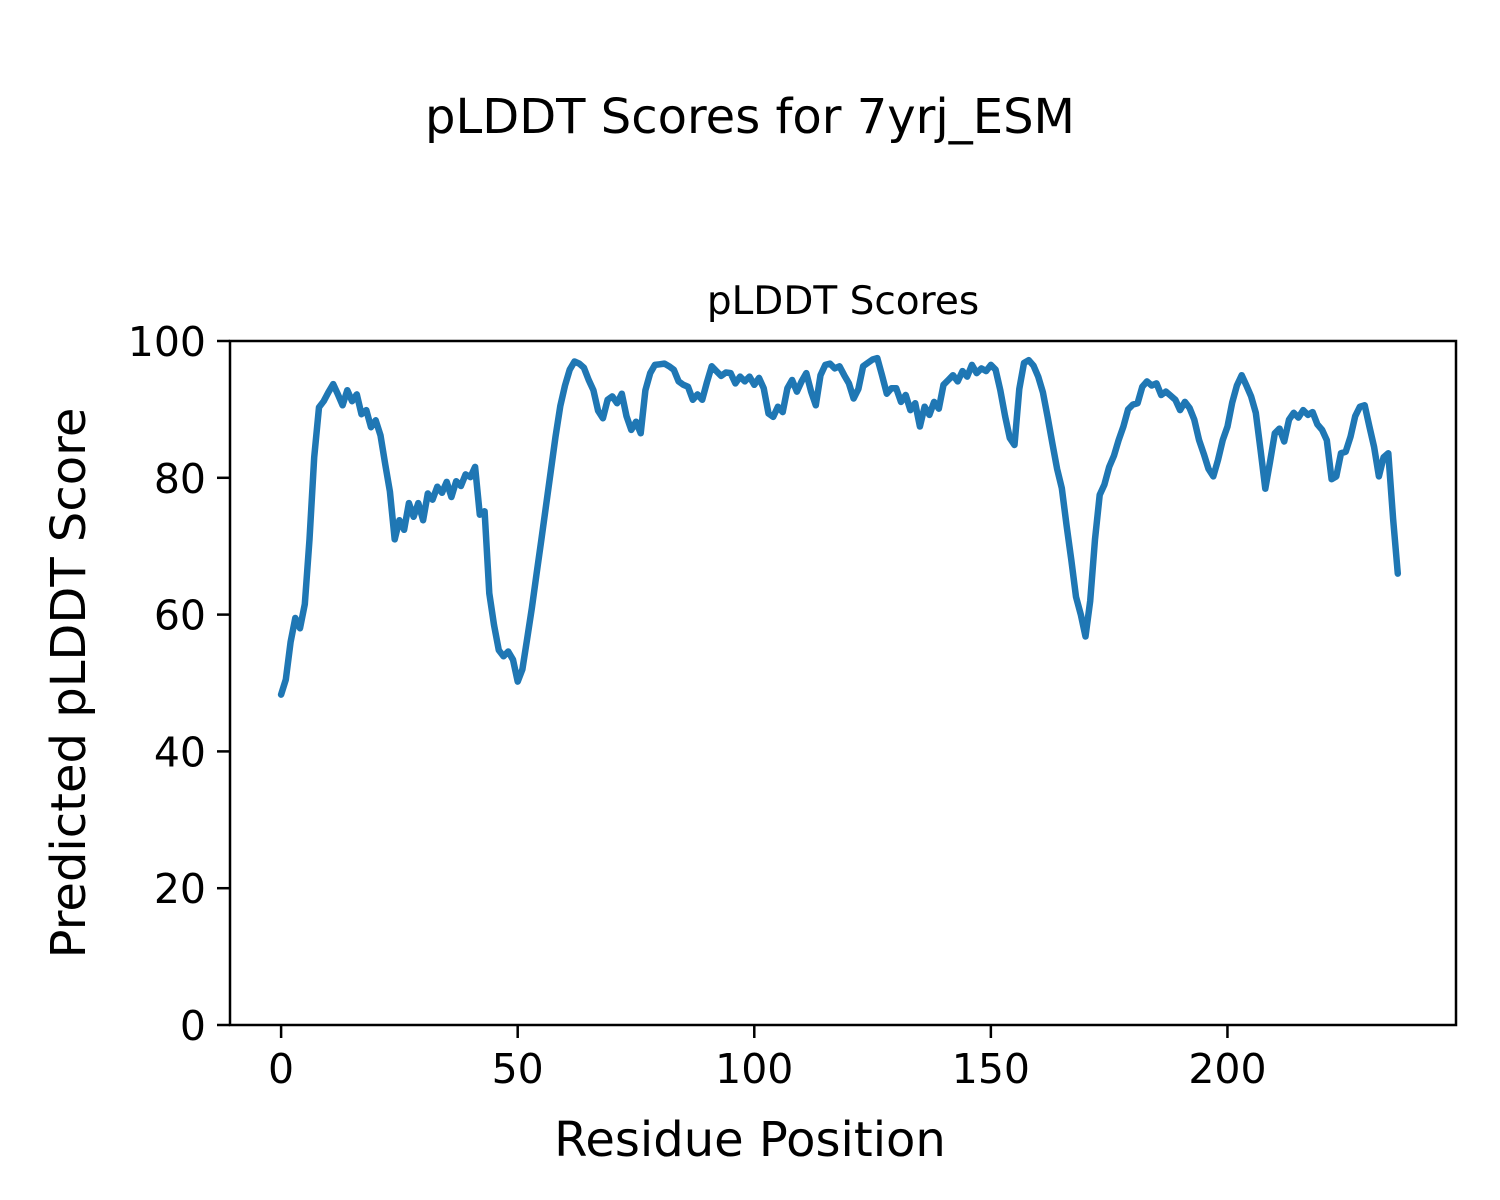 The width and height of the screenshot is (1500, 1200). I want to click on x-tick-label: 150, so click(991, 1069).